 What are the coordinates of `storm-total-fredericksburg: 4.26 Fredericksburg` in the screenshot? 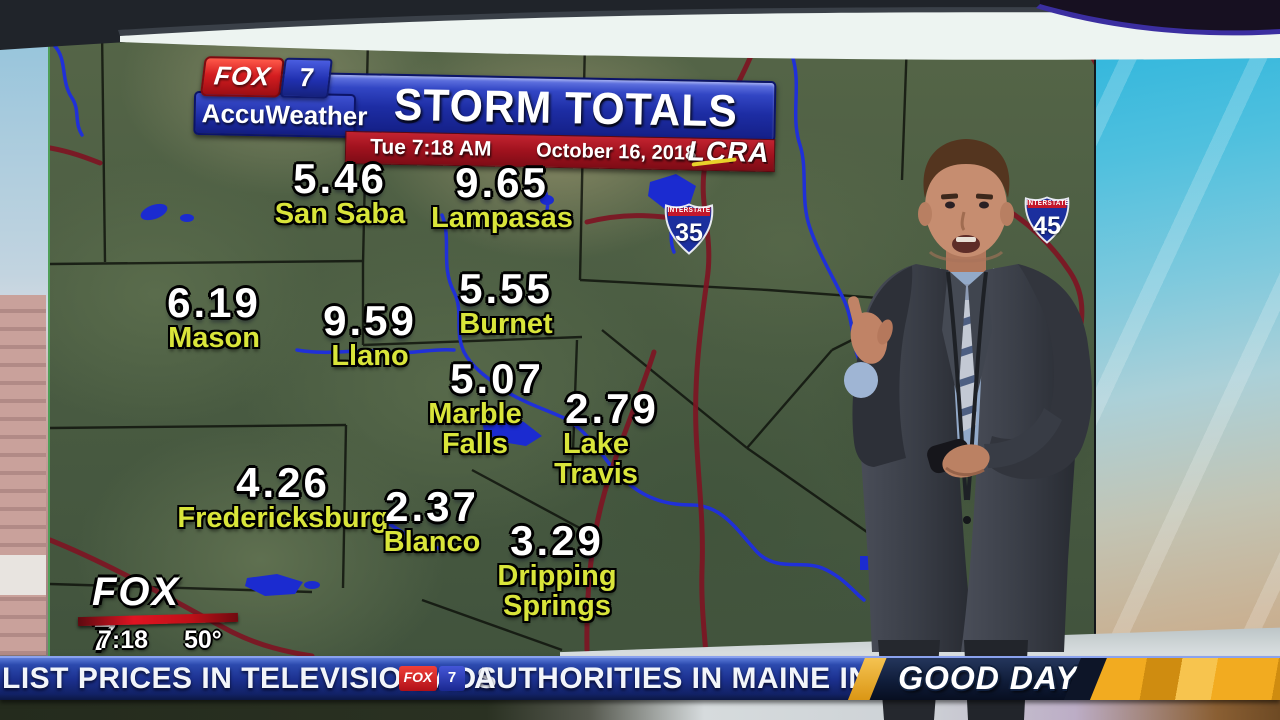 It's located at (282, 498).